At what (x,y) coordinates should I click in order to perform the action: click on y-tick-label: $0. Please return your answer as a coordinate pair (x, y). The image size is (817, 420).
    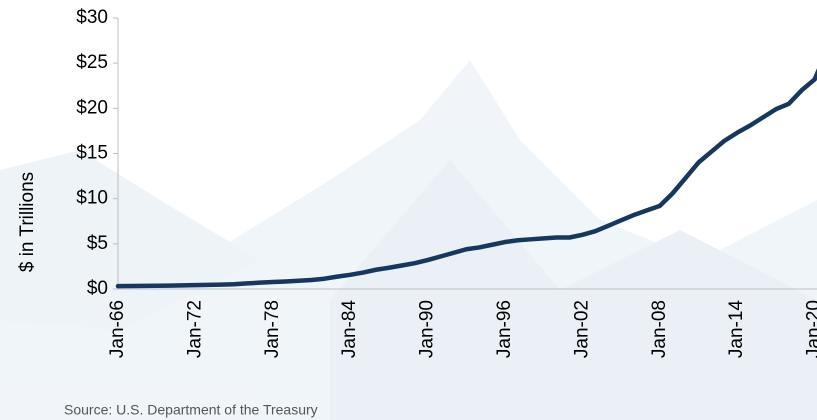
    Looking at the image, I should click on (97, 288).